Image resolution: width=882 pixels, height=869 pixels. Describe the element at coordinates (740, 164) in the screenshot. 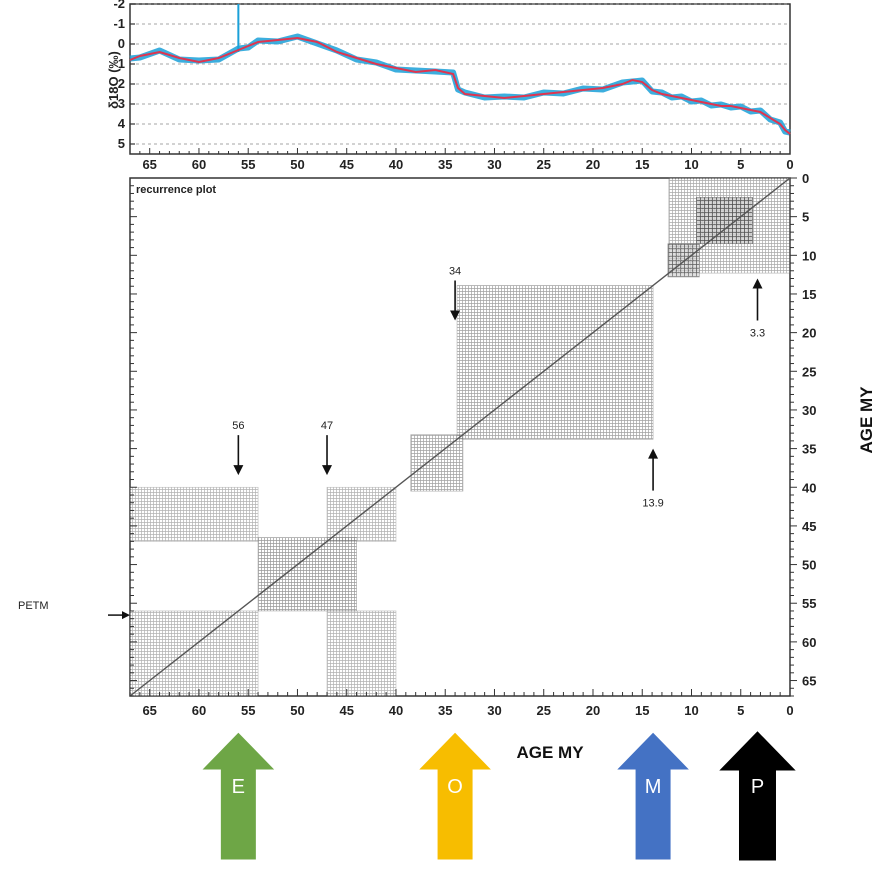

I see `top-x-tick-label: 5` at that location.